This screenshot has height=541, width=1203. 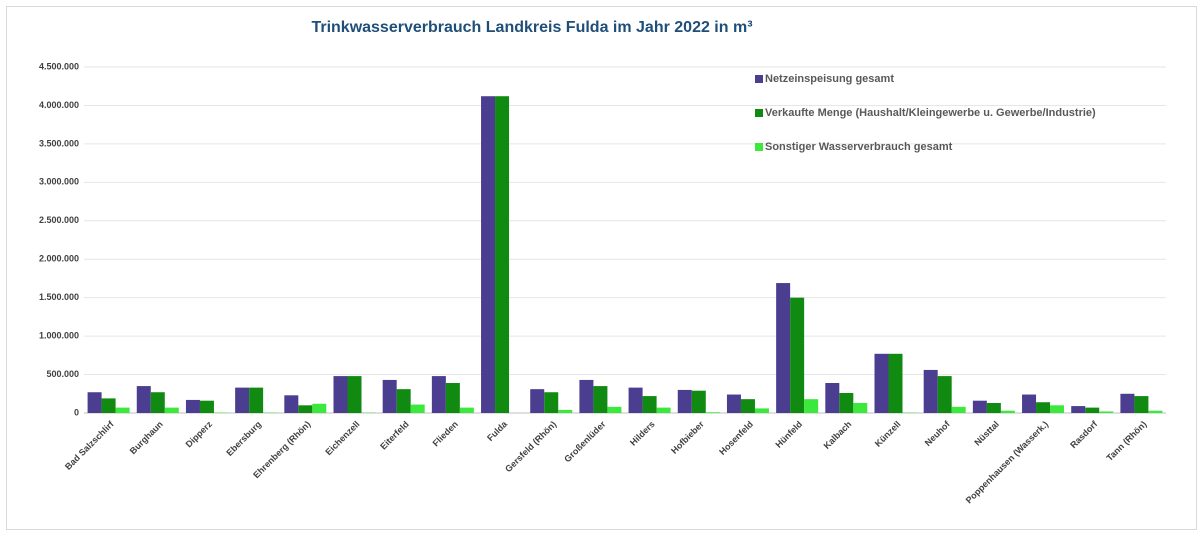 What do you see at coordinates (59, 259) in the screenshot?
I see `y-tick-label: 2.000.000` at bounding box center [59, 259].